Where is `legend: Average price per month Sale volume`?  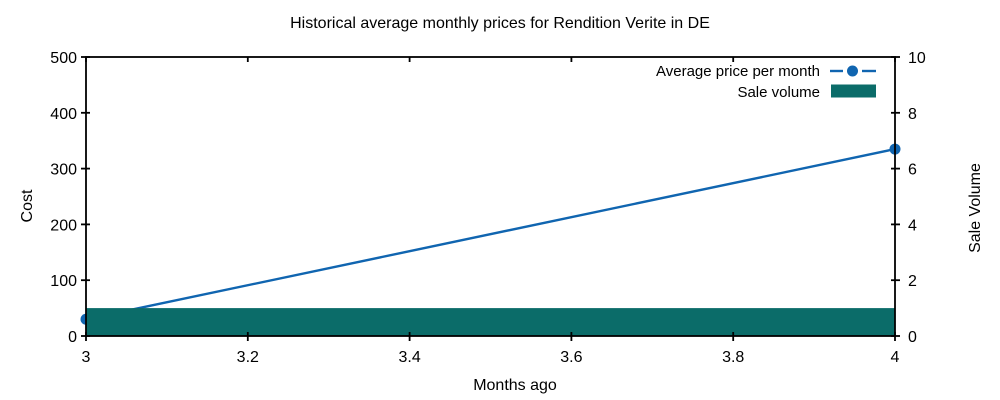 legend: Average price per month Sale volume is located at coordinates (766, 82).